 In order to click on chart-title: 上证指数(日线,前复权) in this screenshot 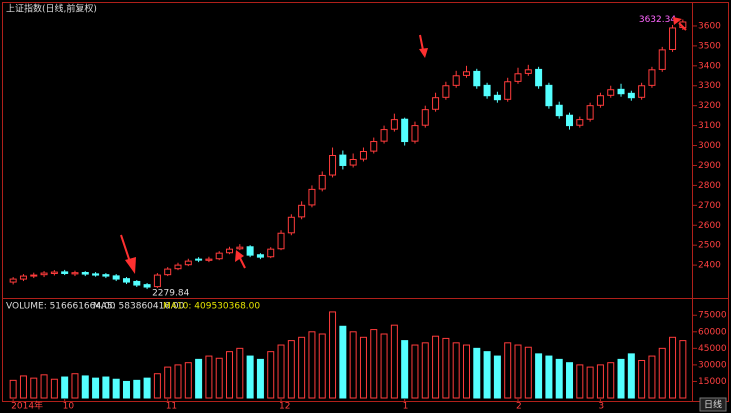, I will do `click(51, 9)`.